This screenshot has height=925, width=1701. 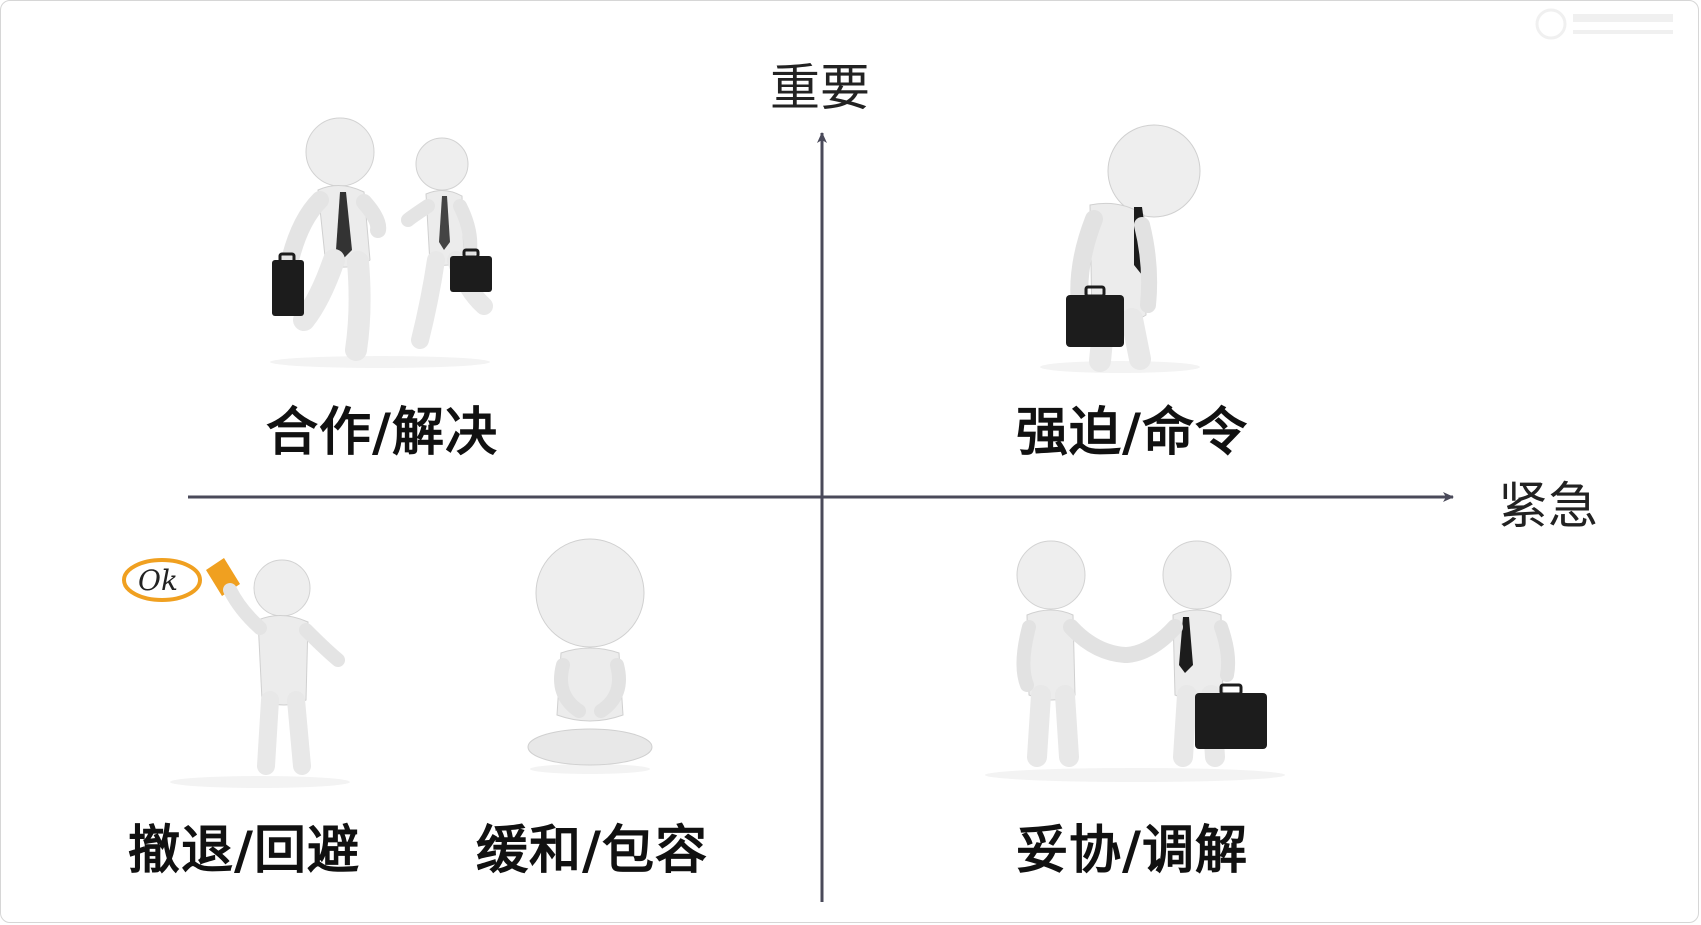 What do you see at coordinates (1135, 661) in the screenshot?
I see `handshake-illustration` at bounding box center [1135, 661].